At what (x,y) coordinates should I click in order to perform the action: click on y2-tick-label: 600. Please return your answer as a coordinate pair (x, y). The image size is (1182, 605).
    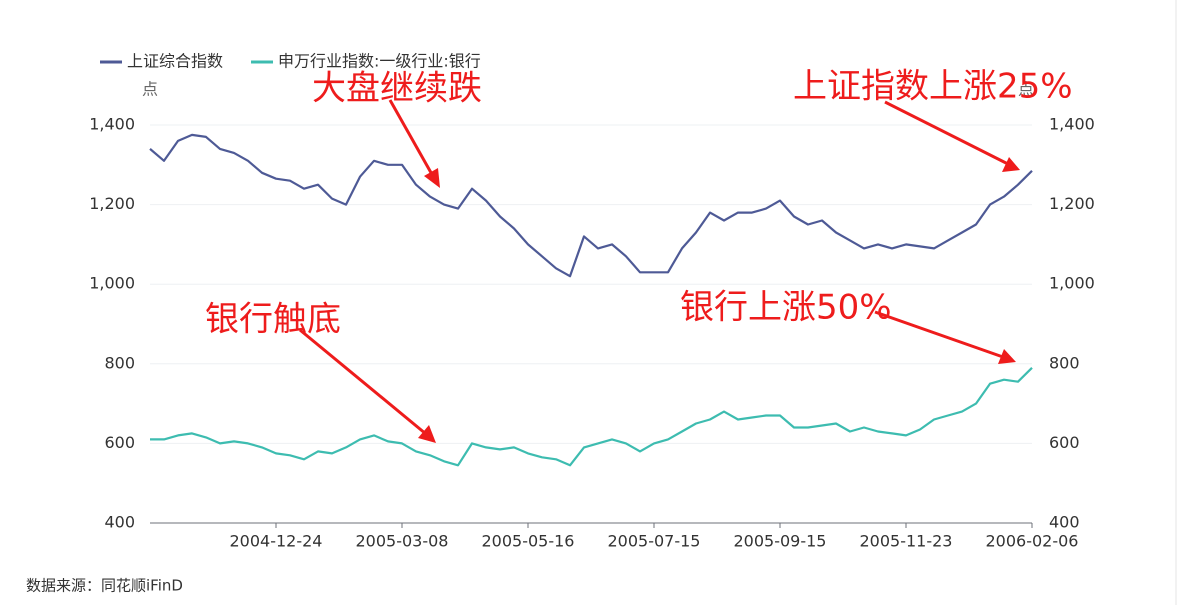
    Looking at the image, I should click on (1064, 442).